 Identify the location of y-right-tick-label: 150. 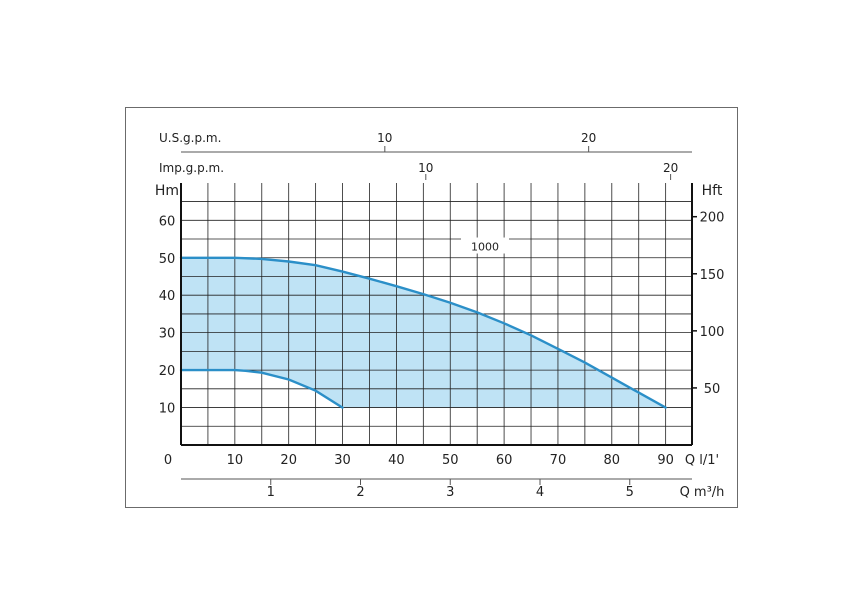
(712, 275).